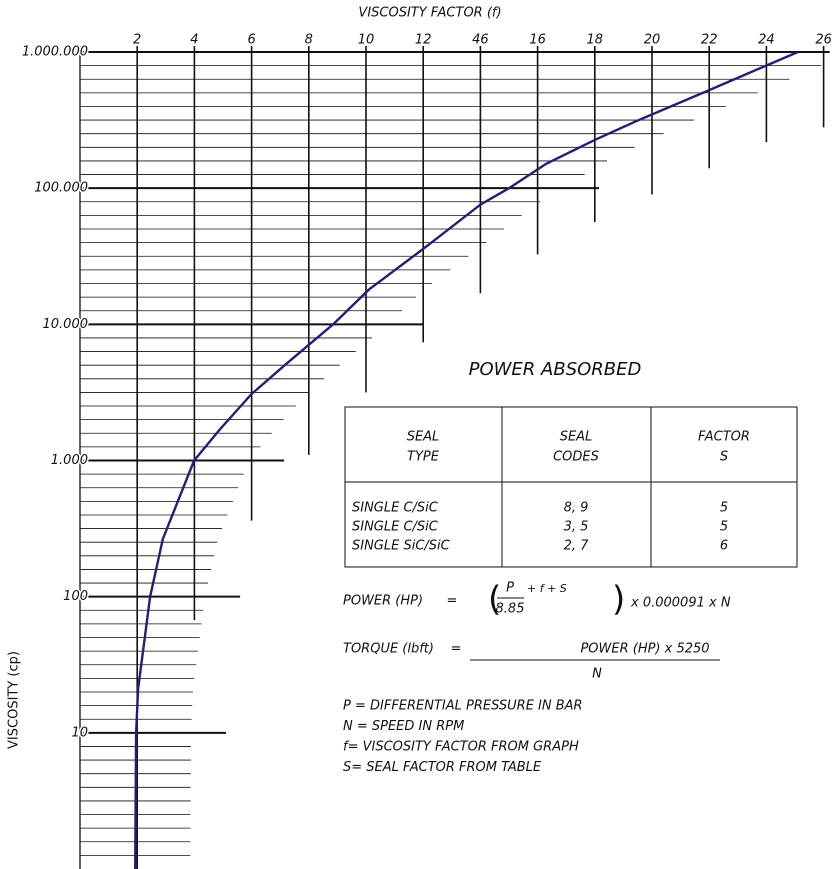 The width and height of the screenshot is (834, 869). Describe the element at coordinates (555, 369) in the screenshot. I see `panel-title: POWER ABSORBED` at that location.